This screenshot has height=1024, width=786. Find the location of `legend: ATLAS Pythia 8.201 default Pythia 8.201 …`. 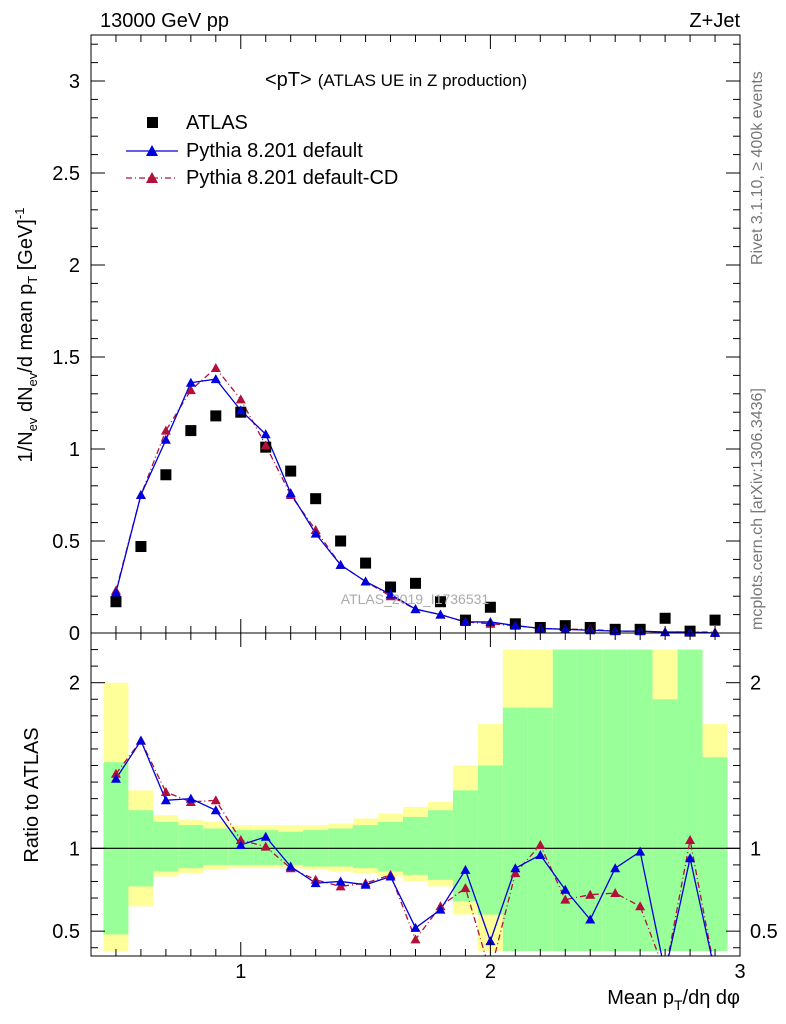

legend: ATLAS Pythia 8.201 default Pythia 8.201 … is located at coordinates (262, 150).